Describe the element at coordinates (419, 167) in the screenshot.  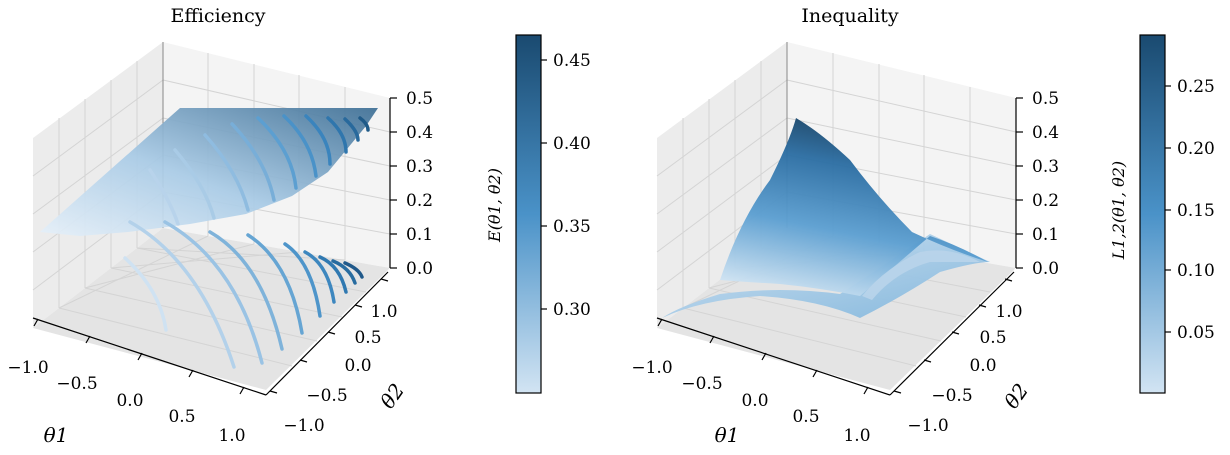
I see `efficiency-ztick-label: 0.3` at that location.